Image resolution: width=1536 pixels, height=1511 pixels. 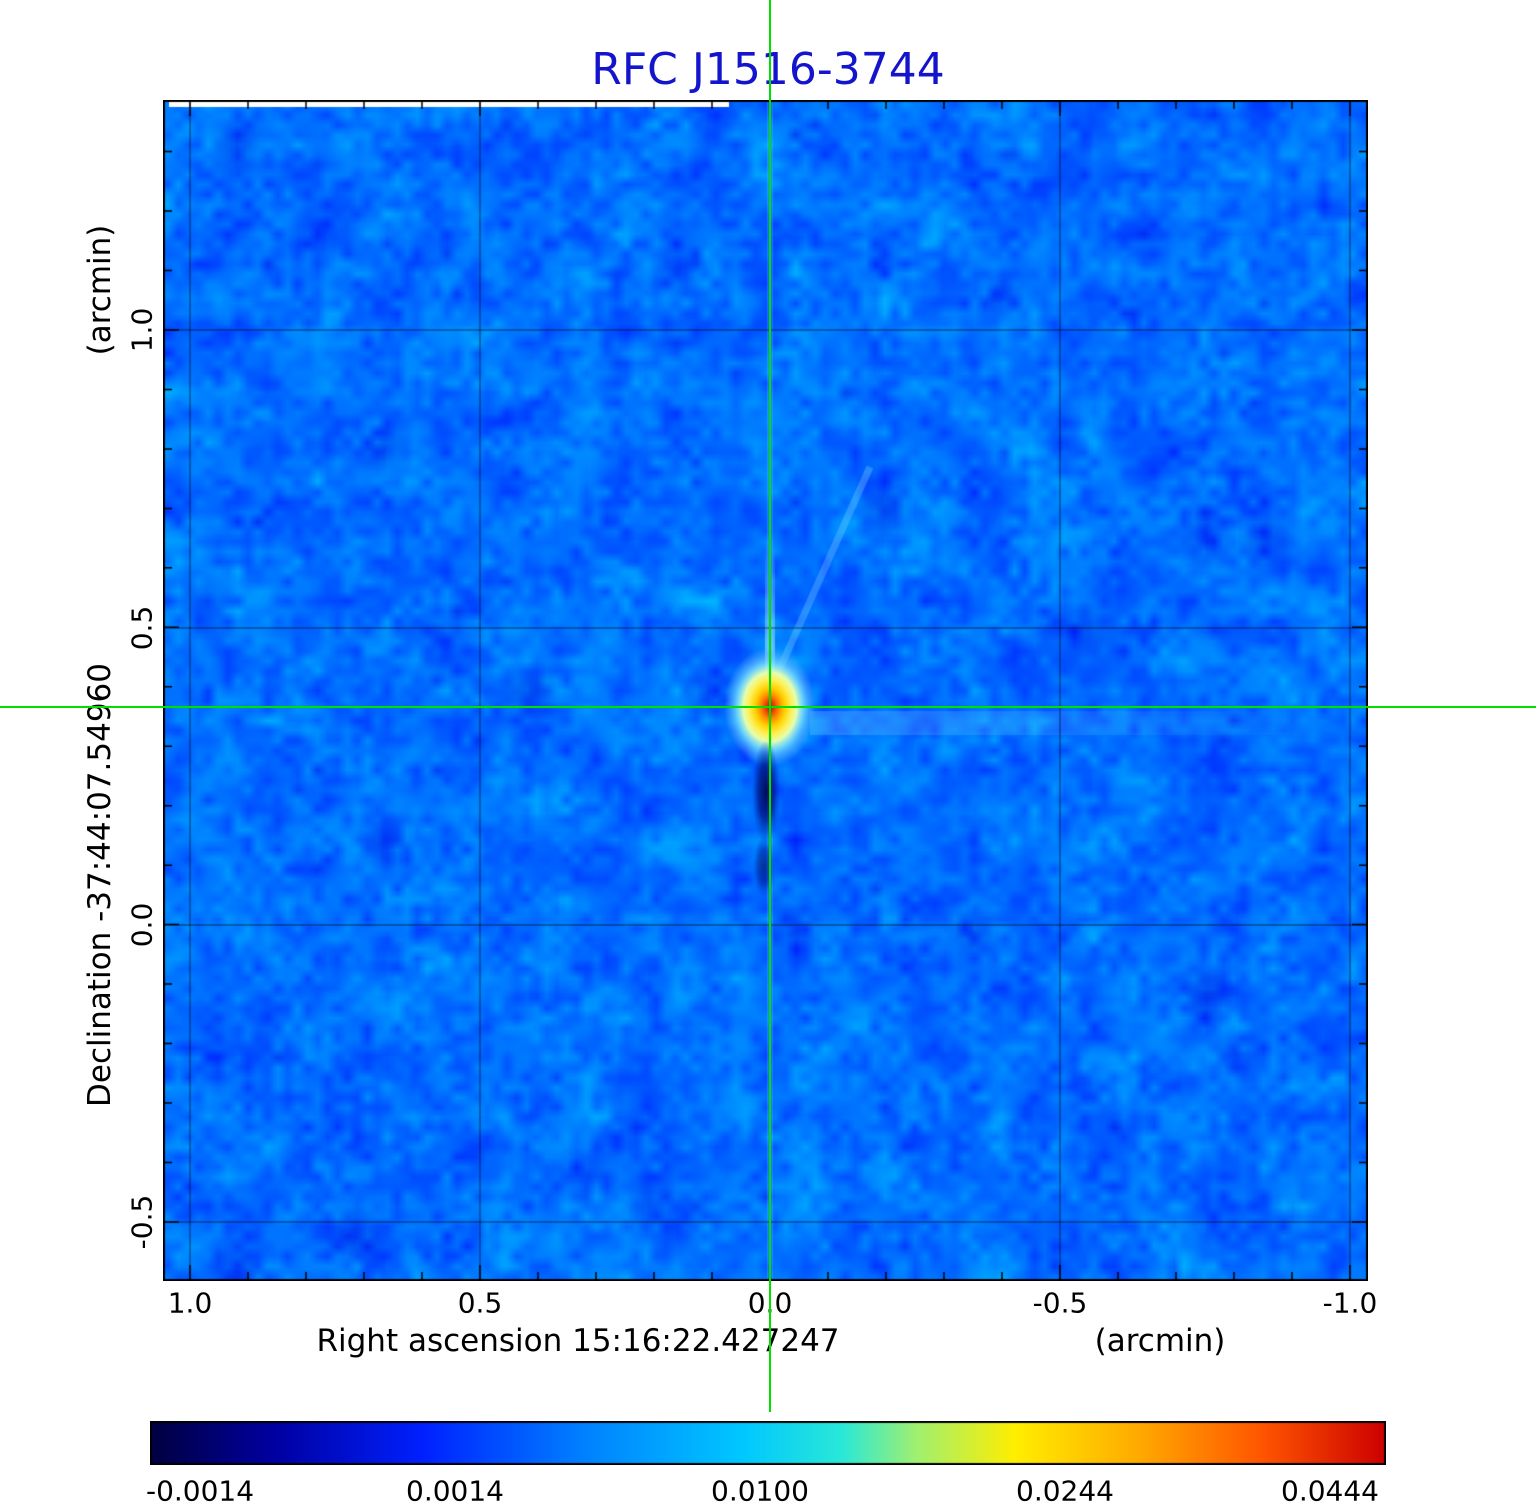 What do you see at coordinates (1330, 1491) in the screenshot?
I see `colorbar-tick-label-5: 0.0444` at bounding box center [1330, 1491].